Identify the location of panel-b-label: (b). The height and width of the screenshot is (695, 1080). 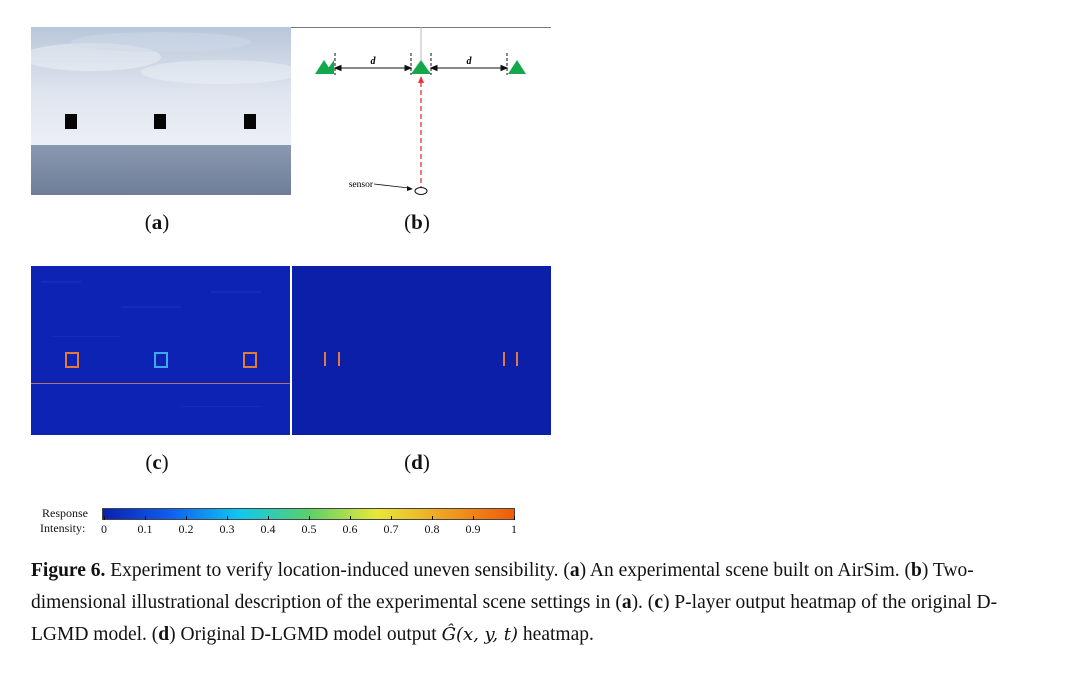
(417, 222).